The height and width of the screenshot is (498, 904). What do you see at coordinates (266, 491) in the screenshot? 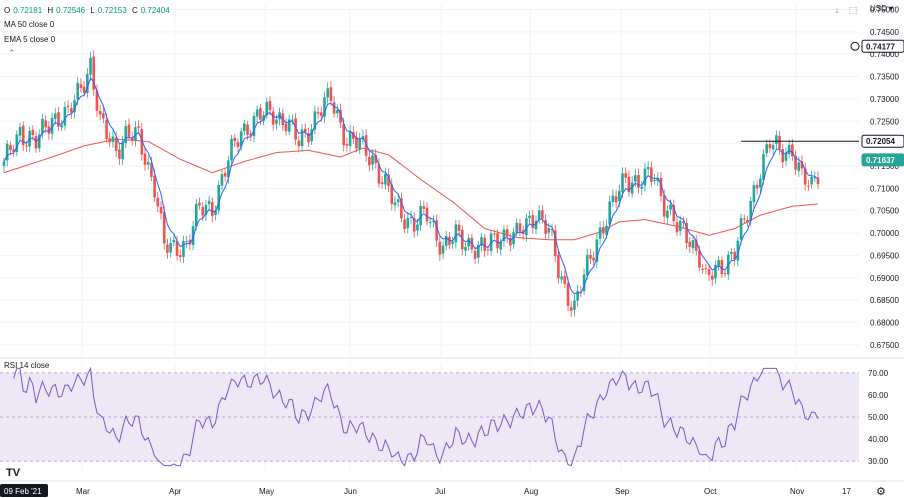
I see `time-tick-label: May` at bounding box center [266, 491].